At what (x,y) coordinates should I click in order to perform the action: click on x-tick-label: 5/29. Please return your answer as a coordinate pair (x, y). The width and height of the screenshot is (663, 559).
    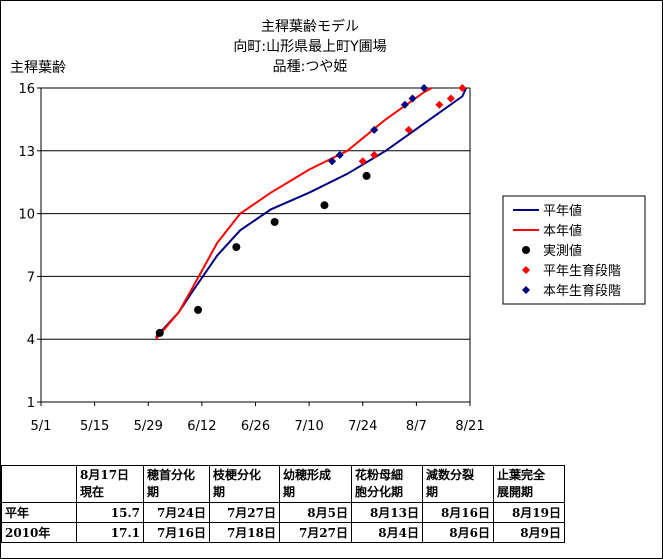
    Looking at the image, I should click on (148, 426).